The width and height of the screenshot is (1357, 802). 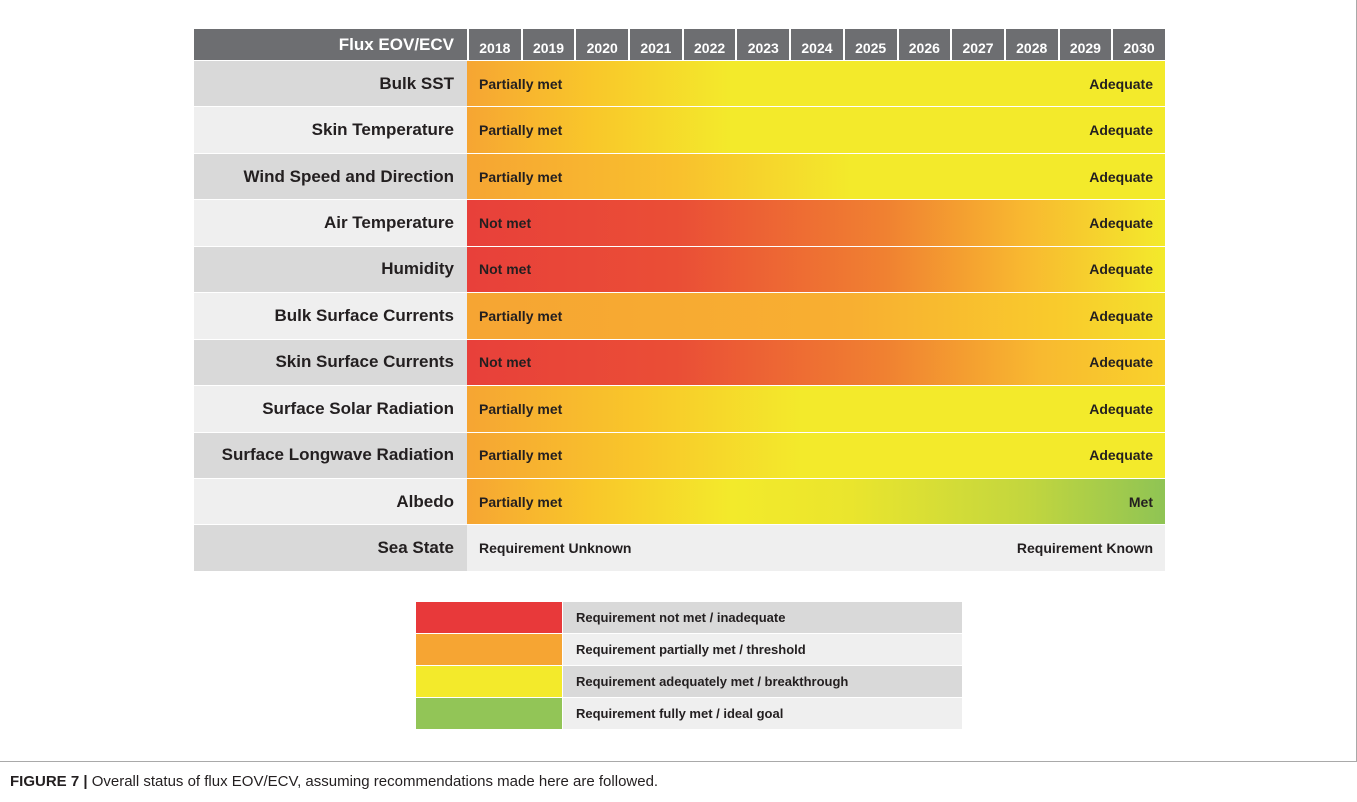 What do you see at coordinates (762, 649) in the screenshot?
I see `legend-text: Requirement partially met / threshold` at bounding box center [762, 649].